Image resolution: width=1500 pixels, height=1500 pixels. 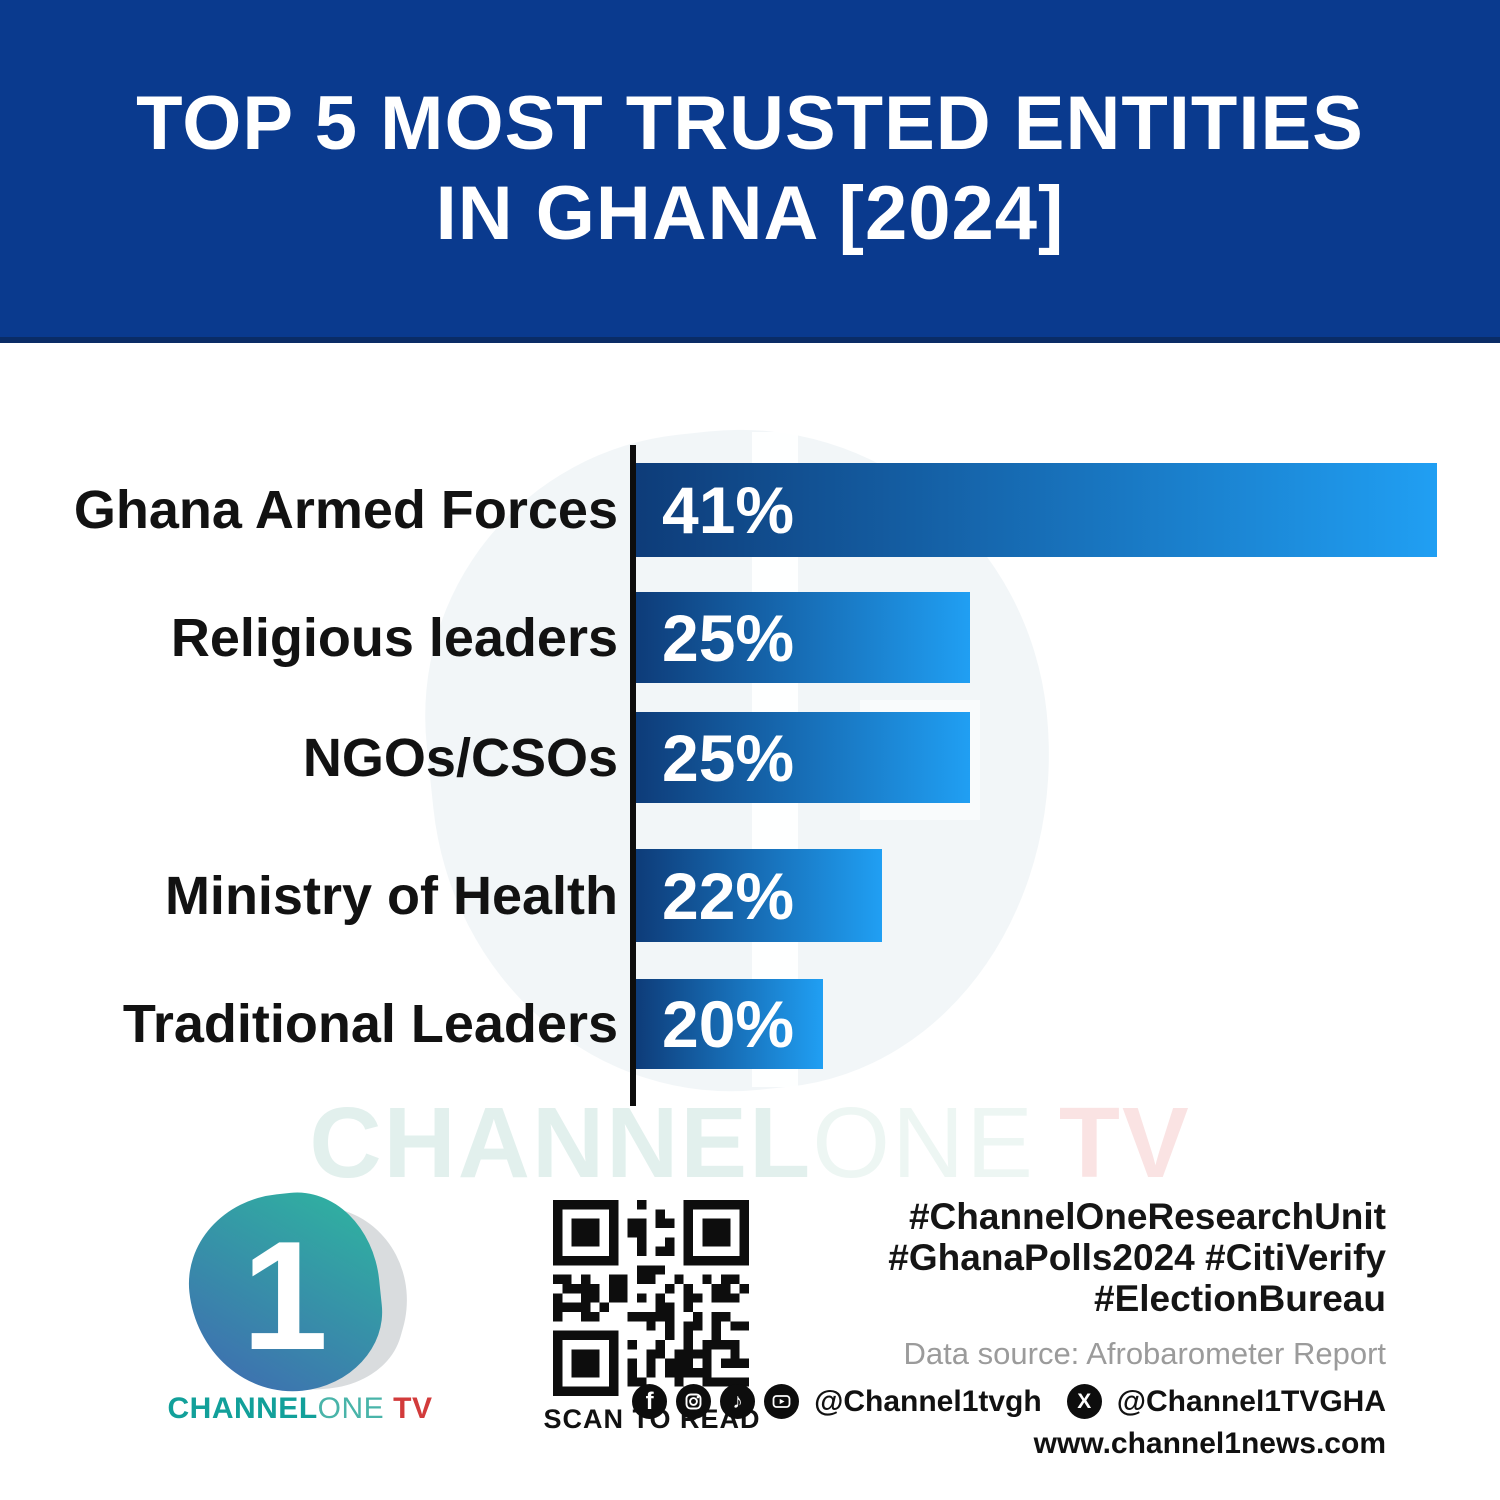 I want to click on category-label-ministry-of-health: Ministry of Health, so click(x=391, y=895).